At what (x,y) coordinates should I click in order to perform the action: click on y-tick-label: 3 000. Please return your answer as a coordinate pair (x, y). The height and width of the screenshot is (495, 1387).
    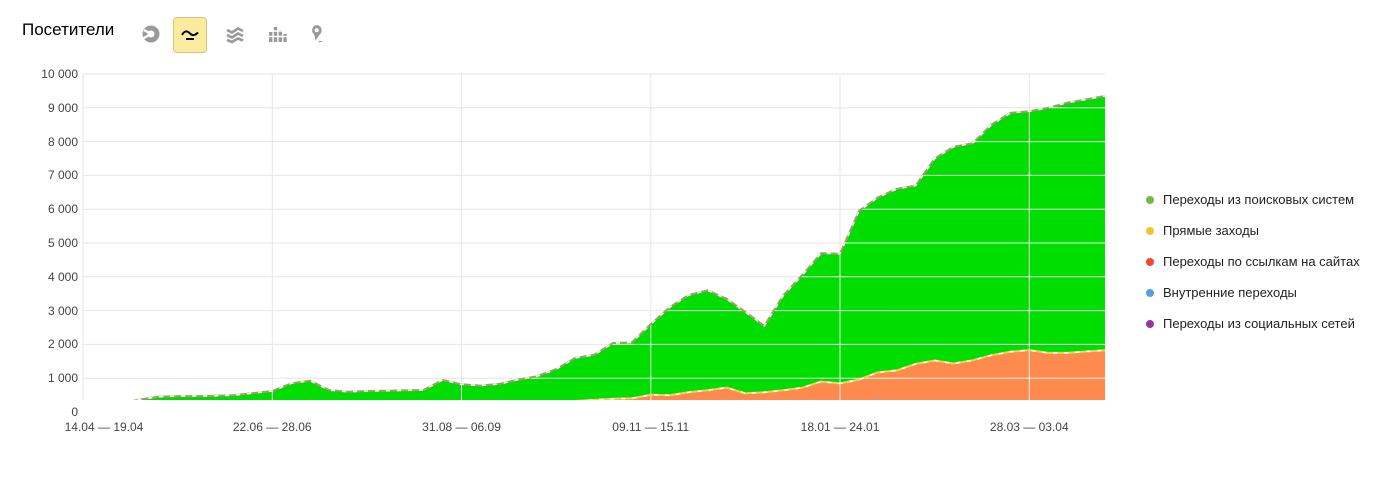
    Looking at the image, I should click on (62, 310).